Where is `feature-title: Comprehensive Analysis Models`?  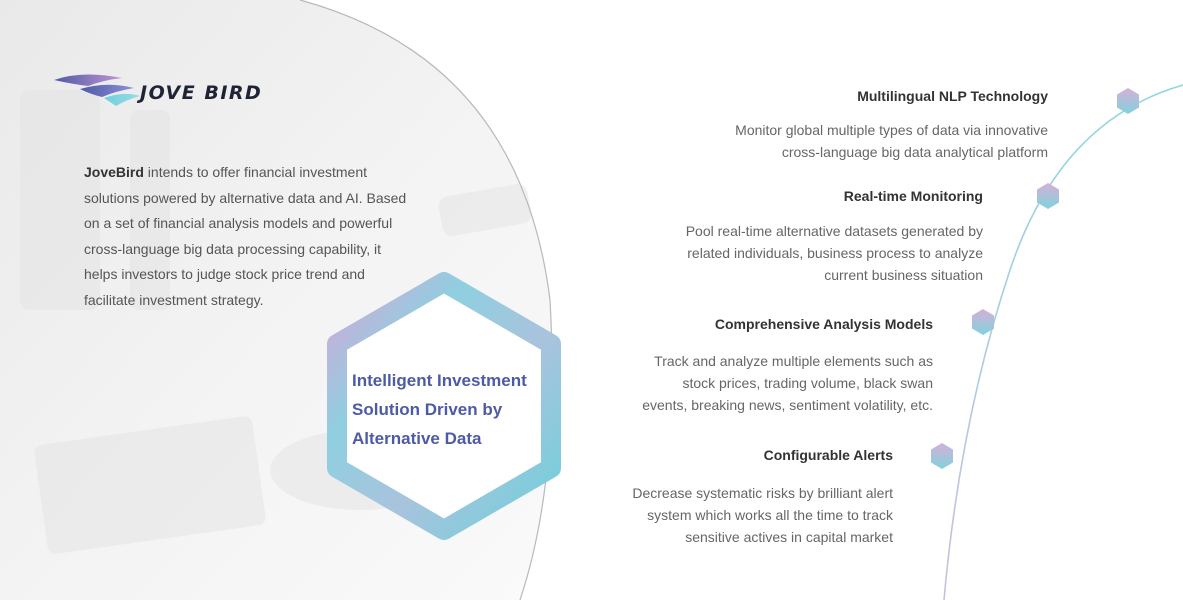 feature-title: Comprehensive Analysis Models is located at coordinates (823, 324).